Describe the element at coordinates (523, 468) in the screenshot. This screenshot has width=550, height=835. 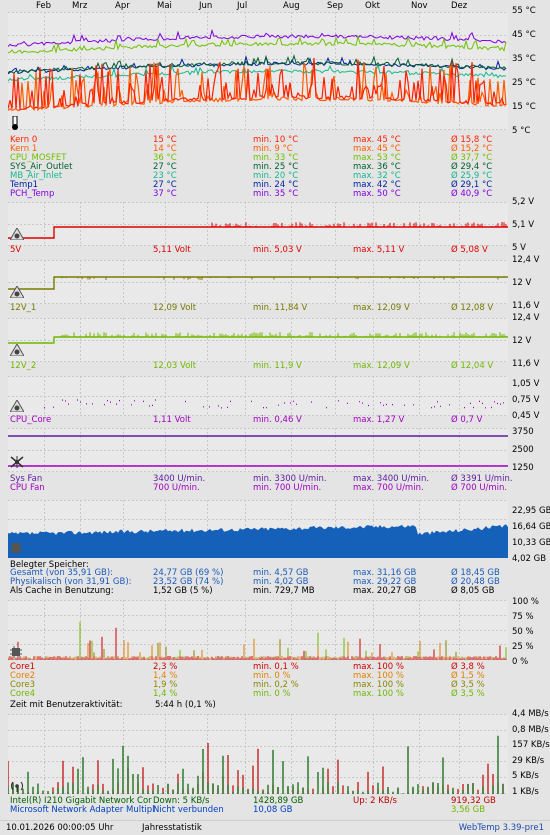
I see `y-tick-label: 1250` at that location.